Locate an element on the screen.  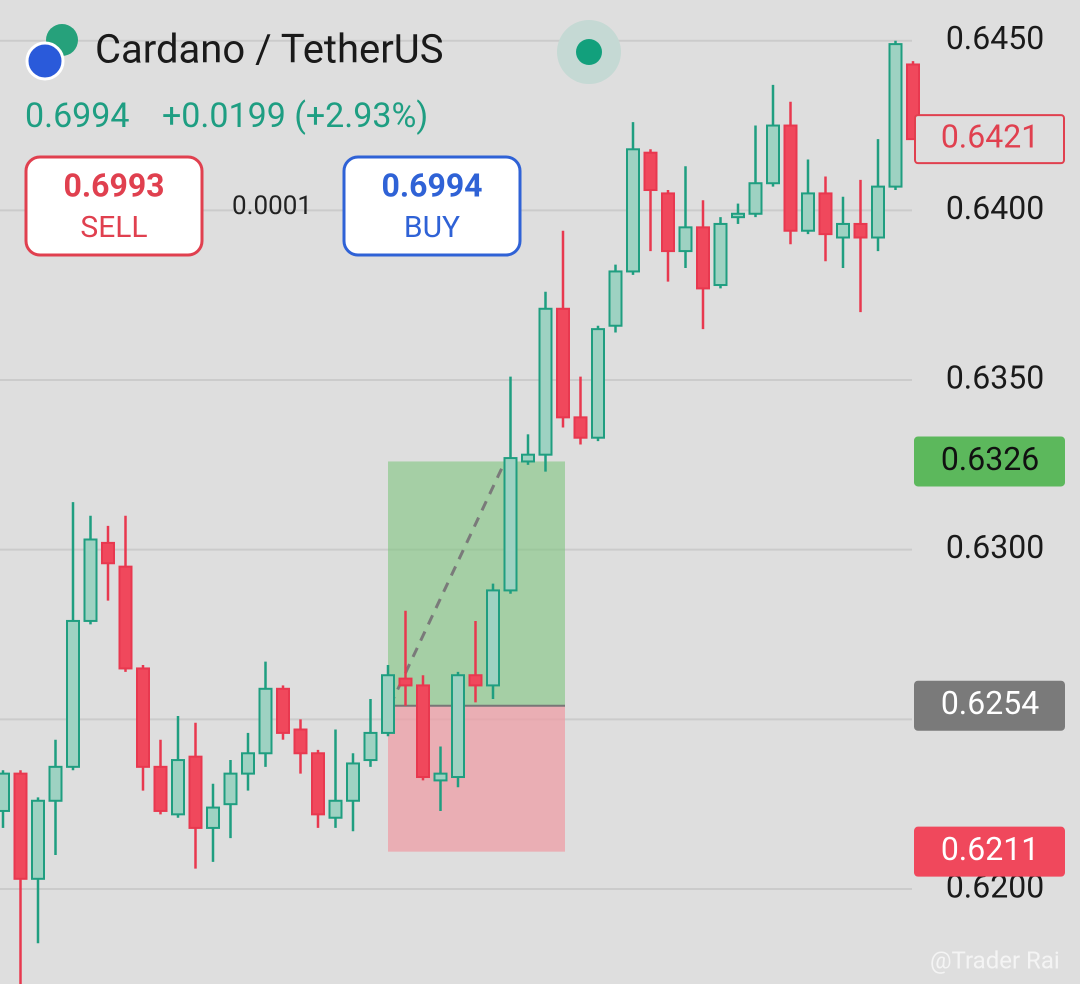
sell-label: SELL is located at coordinates (113, 227).